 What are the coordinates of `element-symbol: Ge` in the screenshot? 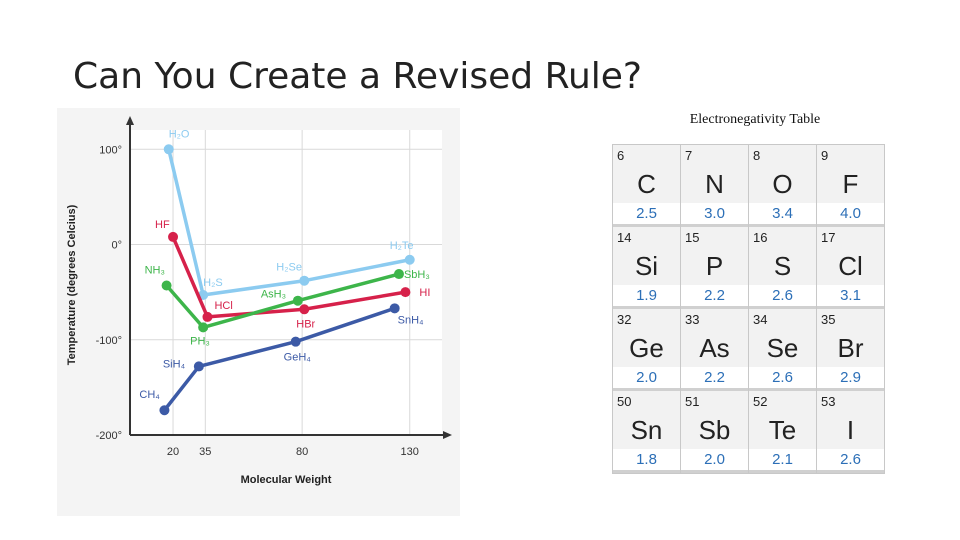 It's located at (646, 348).